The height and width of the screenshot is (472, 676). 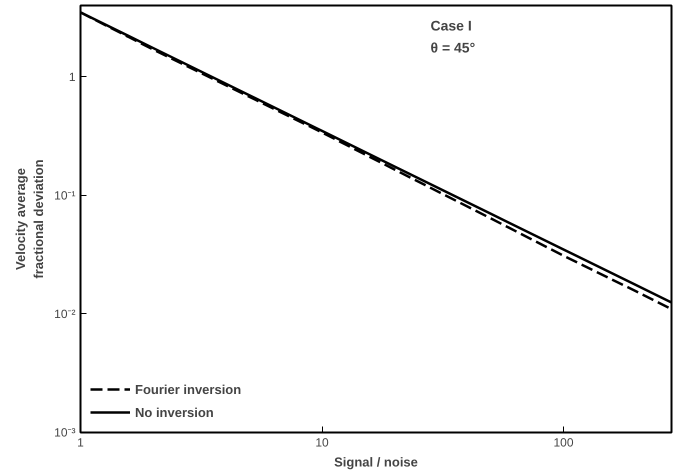 What do you see at coordinates (322, 443) in the screenshot?
I see `x-tick-label: 10` at bounding box center [322, 443].